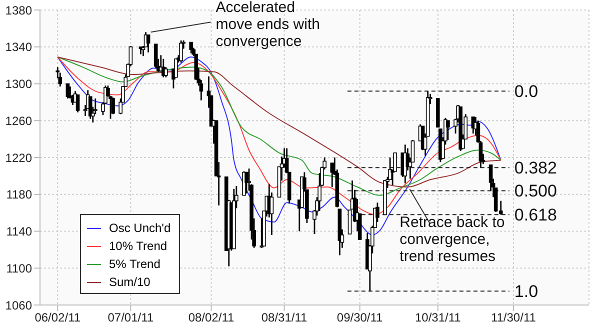 The width and height of the screenshot is (600, 332). Describe the element at coordinates (19, 231) in the screenshot. I see `y-tick-label: 1140` at that location.